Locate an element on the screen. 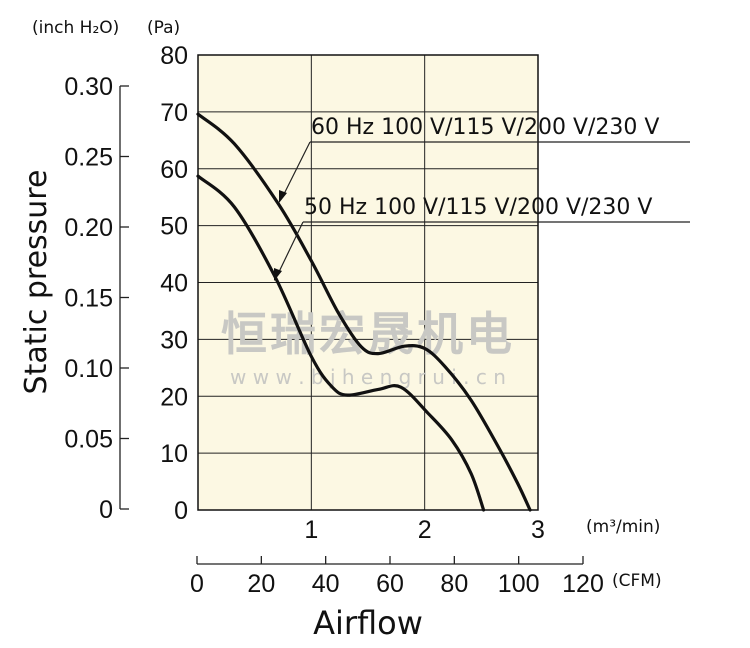 Image resolution: width=750 pixels, height=648 pixels. annotation-50hz: 50 Hz 100 V/115 V/200 V/230 V is located at coordinates (482, 238).